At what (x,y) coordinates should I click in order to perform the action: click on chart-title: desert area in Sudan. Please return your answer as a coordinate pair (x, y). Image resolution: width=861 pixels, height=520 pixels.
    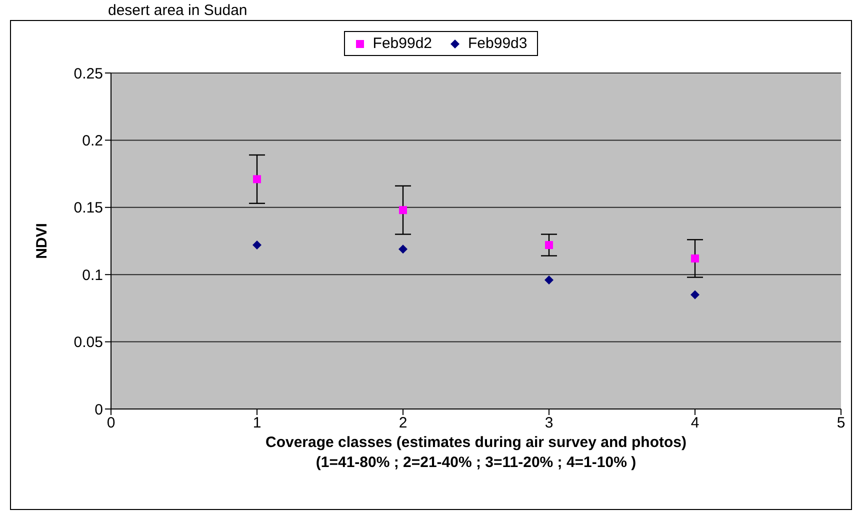
    Looking at the image, I should click on (178, 10).